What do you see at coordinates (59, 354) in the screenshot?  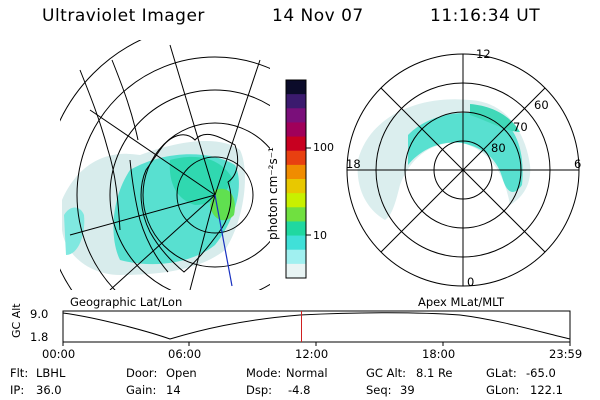 I see `xtick-0000: 00:00` at bounding box center [59, 354].